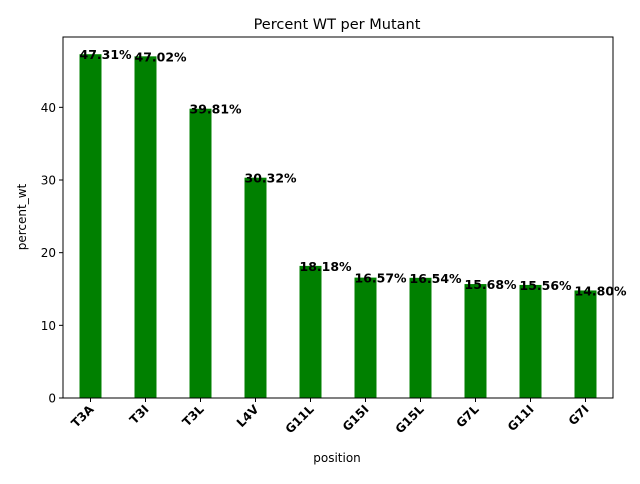  What do you see at coordinates (356, 418) in the screenshot?
I see `x-tick-label: G15I` at bounding box center [356, 418].